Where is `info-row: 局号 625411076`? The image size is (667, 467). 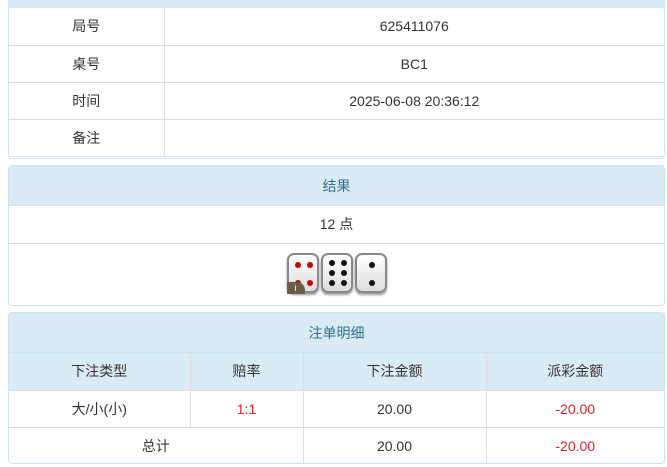
info-row: 局号 625411076 is located at coordinates (336, 27).